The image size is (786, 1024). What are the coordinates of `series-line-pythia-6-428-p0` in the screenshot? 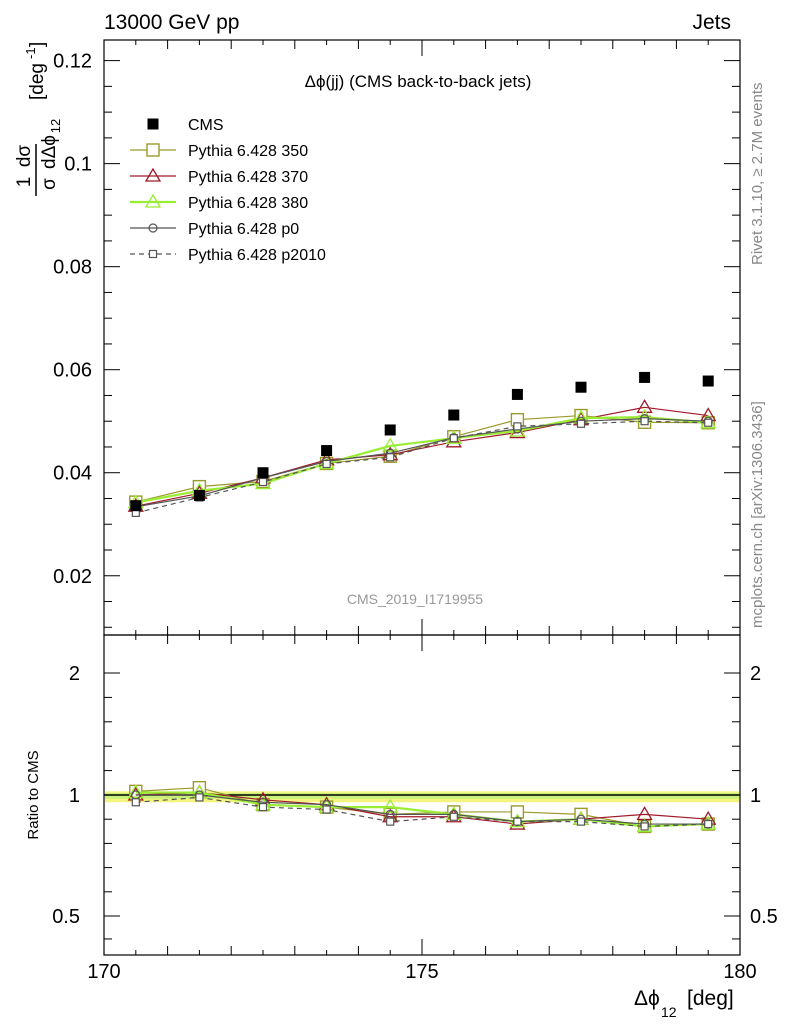 It's located at (422, 463).